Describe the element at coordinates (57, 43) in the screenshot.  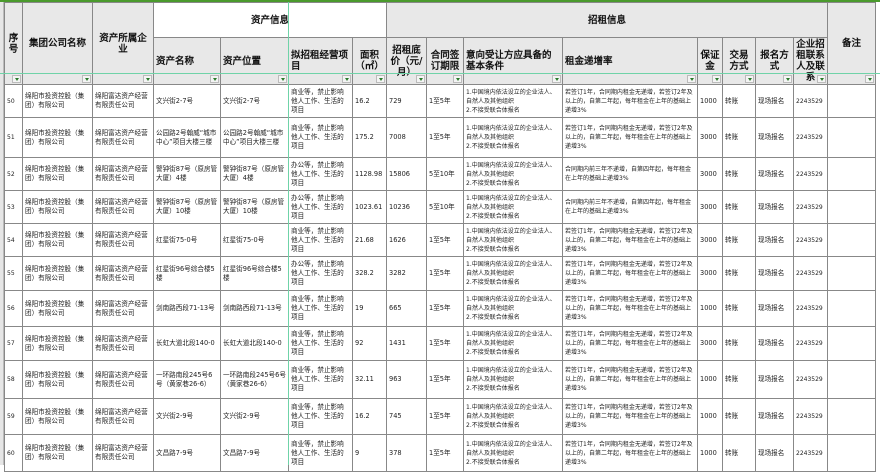
I see `header-group: 集团公司名称` at that location.